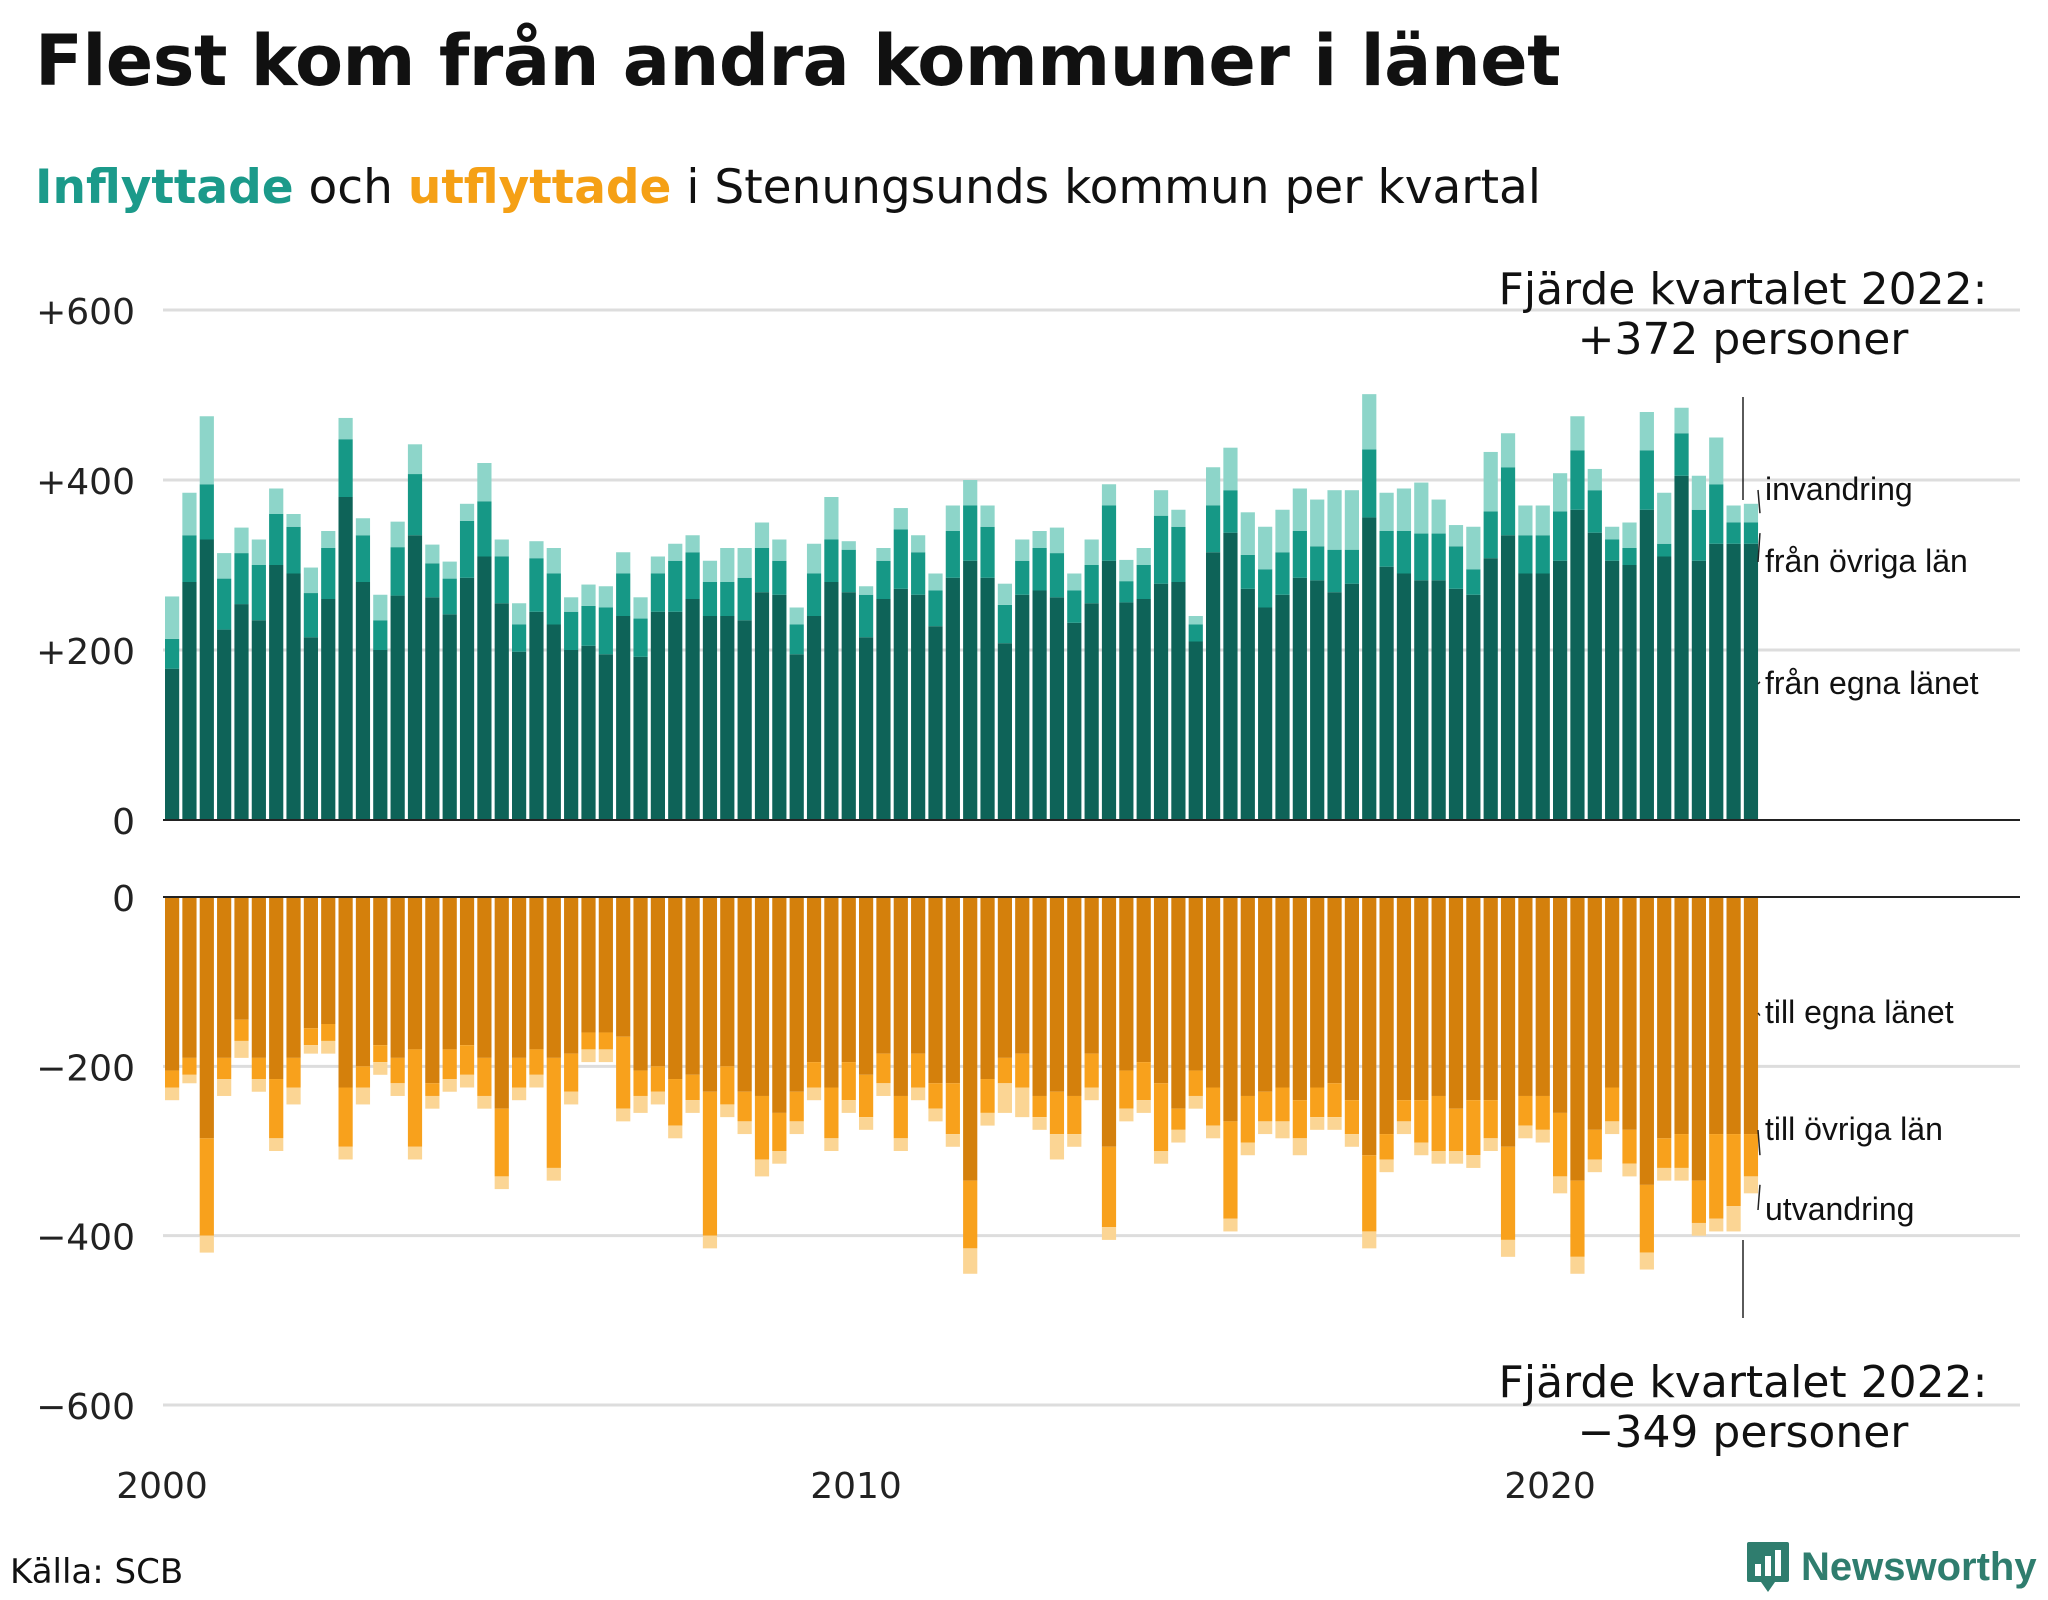 The width and height of the screenshot is (2048, 1600). Describe the element at coordinates (85, 312) in the screenshot. I see `y-tick-label: +600` at that location.